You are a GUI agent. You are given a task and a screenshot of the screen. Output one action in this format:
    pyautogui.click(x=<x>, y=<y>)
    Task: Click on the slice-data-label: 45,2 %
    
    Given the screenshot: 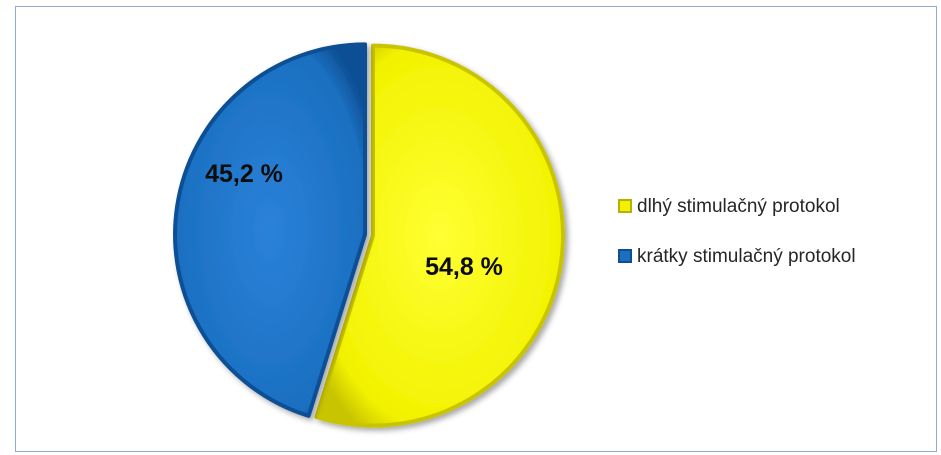 What is the action you would take?
    pyautogui.click(x=244, y=174)
    